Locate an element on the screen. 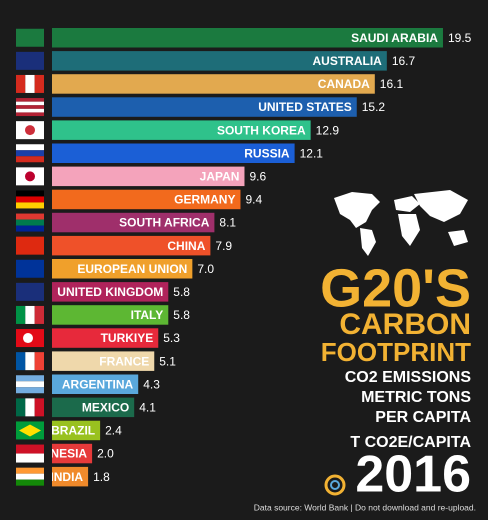 Image resolution: width=488 pixels, height=520 pixels. value-label: 7.0 is located at coordinates (205, 269).